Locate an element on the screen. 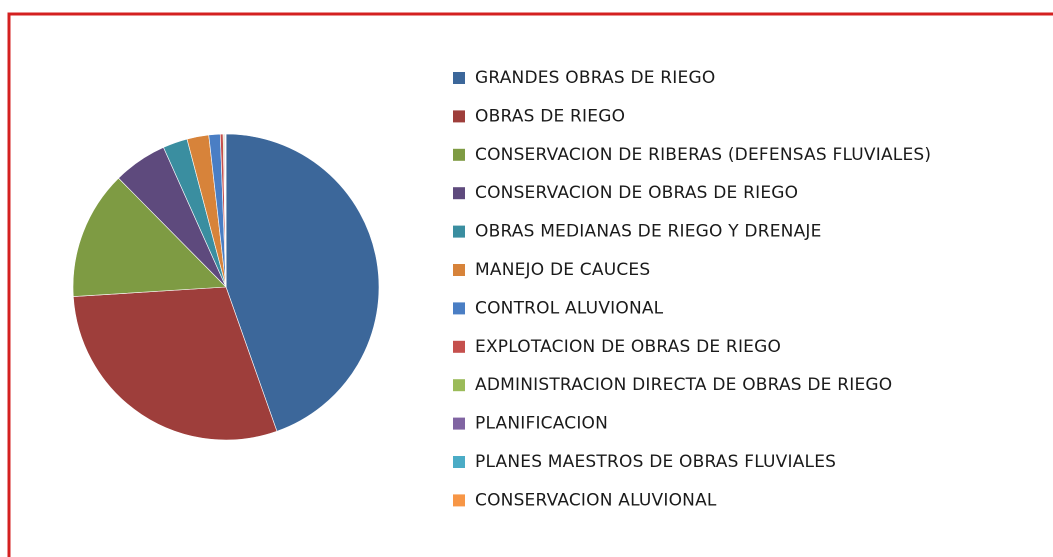 This screenshot has height=557, width=1053. legend-label: OBRAS DE RIEGO is located at coordinates (550, 116).